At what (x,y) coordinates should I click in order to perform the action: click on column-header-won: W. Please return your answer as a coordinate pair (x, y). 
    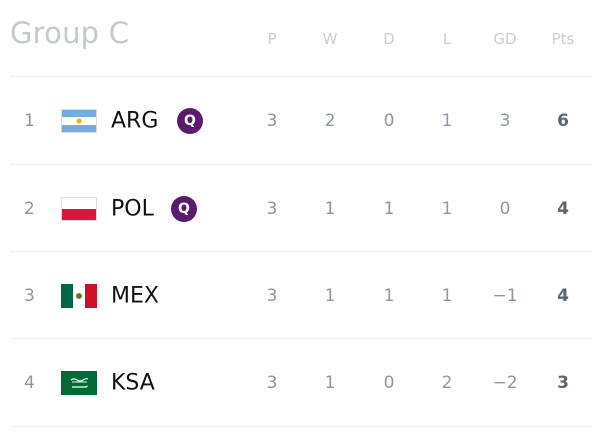
    Looking at the image, I should click on (330, 39).